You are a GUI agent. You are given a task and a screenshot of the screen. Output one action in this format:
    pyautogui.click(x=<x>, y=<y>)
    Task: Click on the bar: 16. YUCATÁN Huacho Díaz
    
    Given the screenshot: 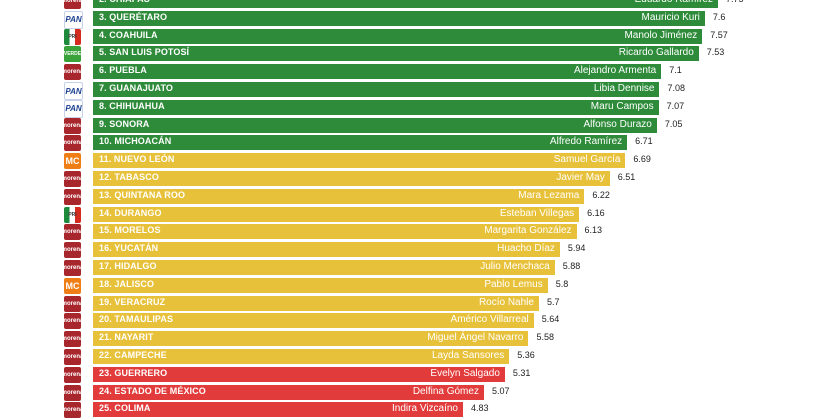 What is the action you would take?
    pyautogui.click(x=326, y=250)
    